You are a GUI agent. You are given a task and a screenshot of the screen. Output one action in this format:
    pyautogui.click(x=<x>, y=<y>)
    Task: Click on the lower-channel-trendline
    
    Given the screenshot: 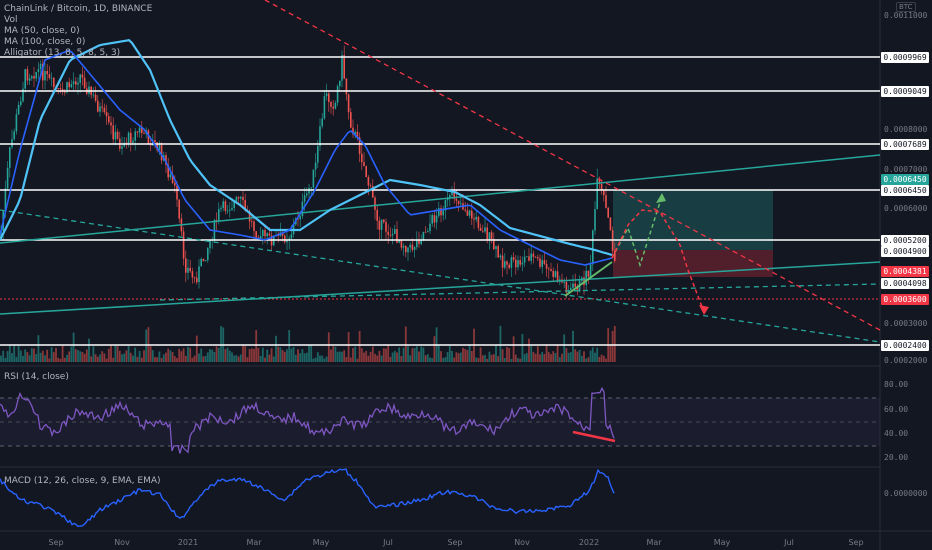 What is the action you would take?
    pyautogui.click(x=440, y=288)
    